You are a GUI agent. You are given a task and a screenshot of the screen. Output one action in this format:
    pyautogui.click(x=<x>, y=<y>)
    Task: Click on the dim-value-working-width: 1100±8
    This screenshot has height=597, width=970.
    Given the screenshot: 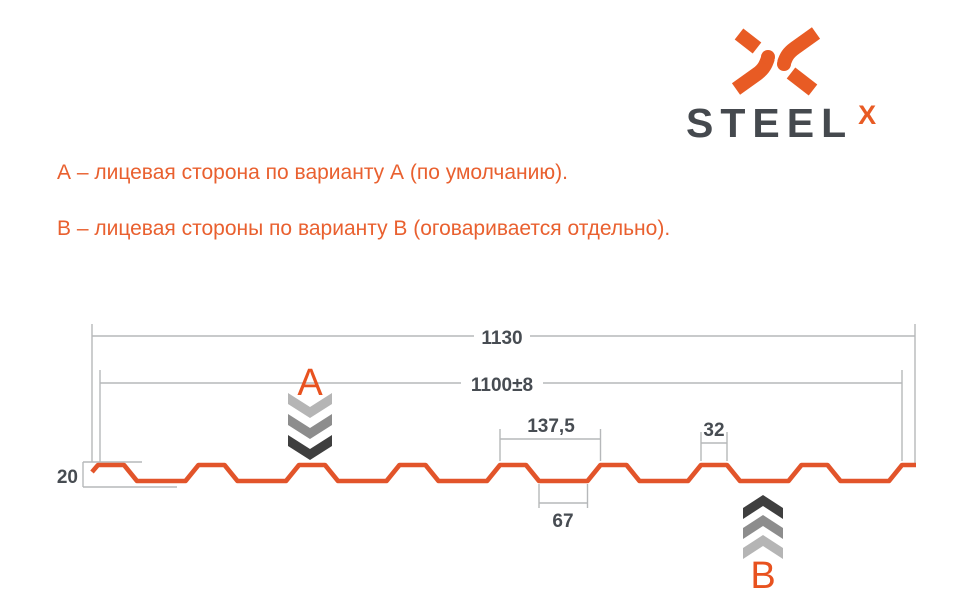 What is the action you would take?
    pyautogui.click(x=502, y=385)
    